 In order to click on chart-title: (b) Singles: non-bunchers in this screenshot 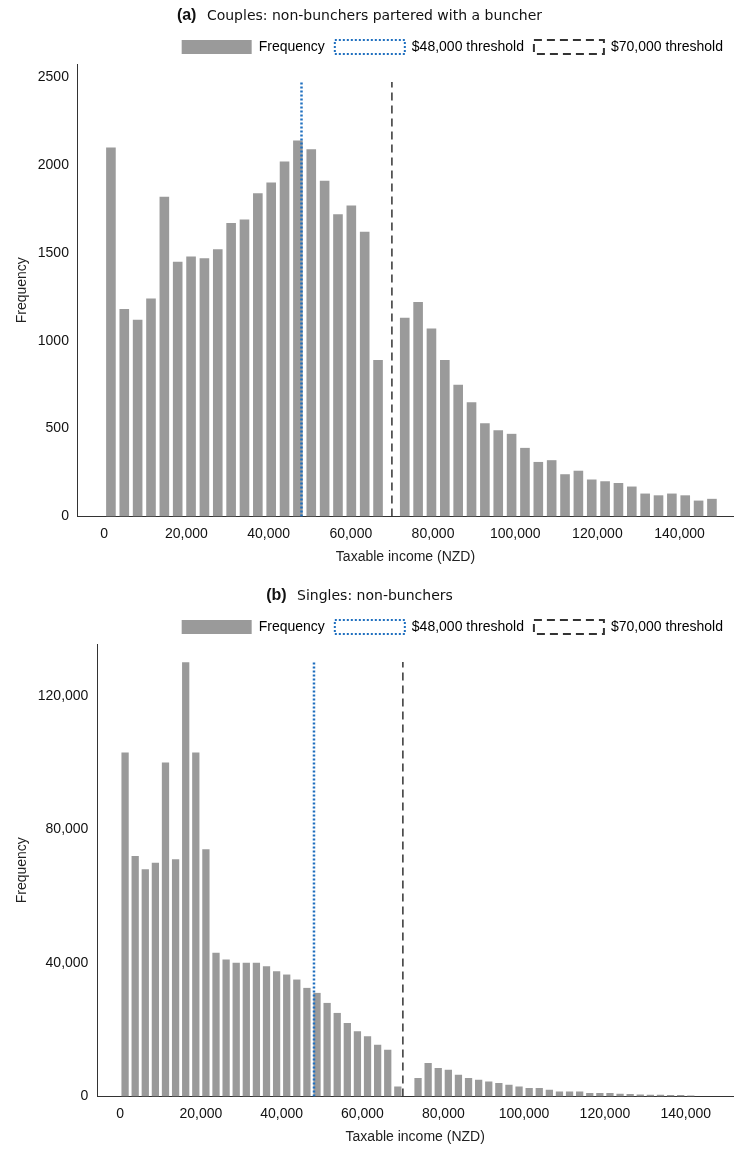, I will do `click(359, 595)`.